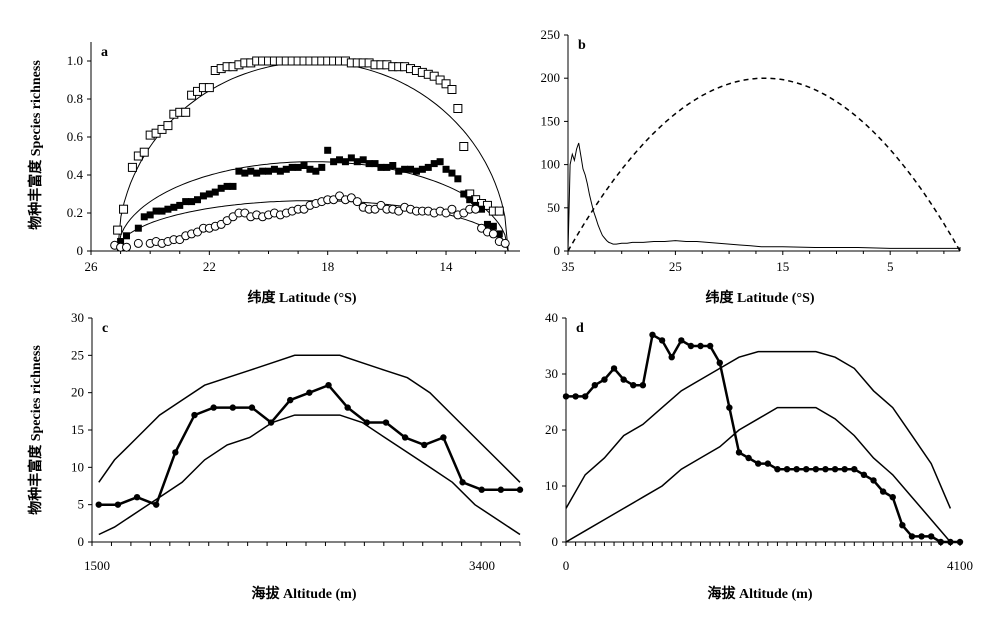  What do you see at coordinates (77, 354) in the screenshot?
I see `y-tick-label: 25` at bounding box center [77, 354].